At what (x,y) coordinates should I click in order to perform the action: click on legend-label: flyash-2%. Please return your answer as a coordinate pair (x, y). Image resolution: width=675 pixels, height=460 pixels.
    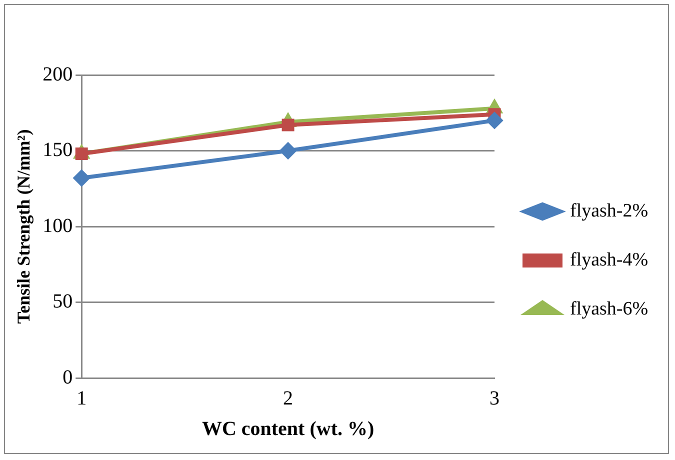
    Looking at the image, I should click on (614, 211).